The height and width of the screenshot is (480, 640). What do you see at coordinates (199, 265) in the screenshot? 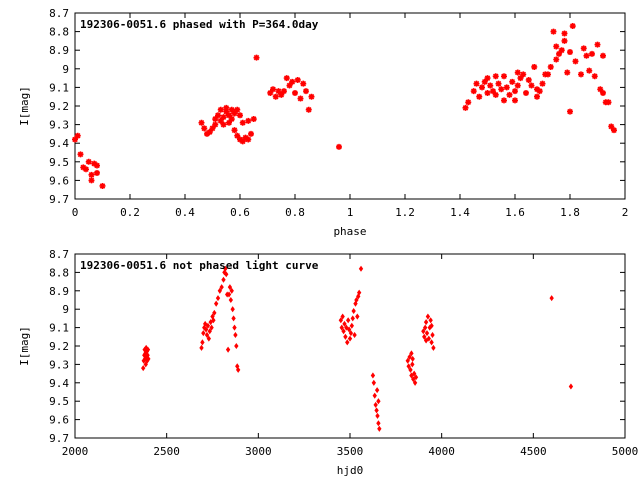
I see `plot-title: 192306-0051.6 not phased light curve` at bounding box center [199, 265].